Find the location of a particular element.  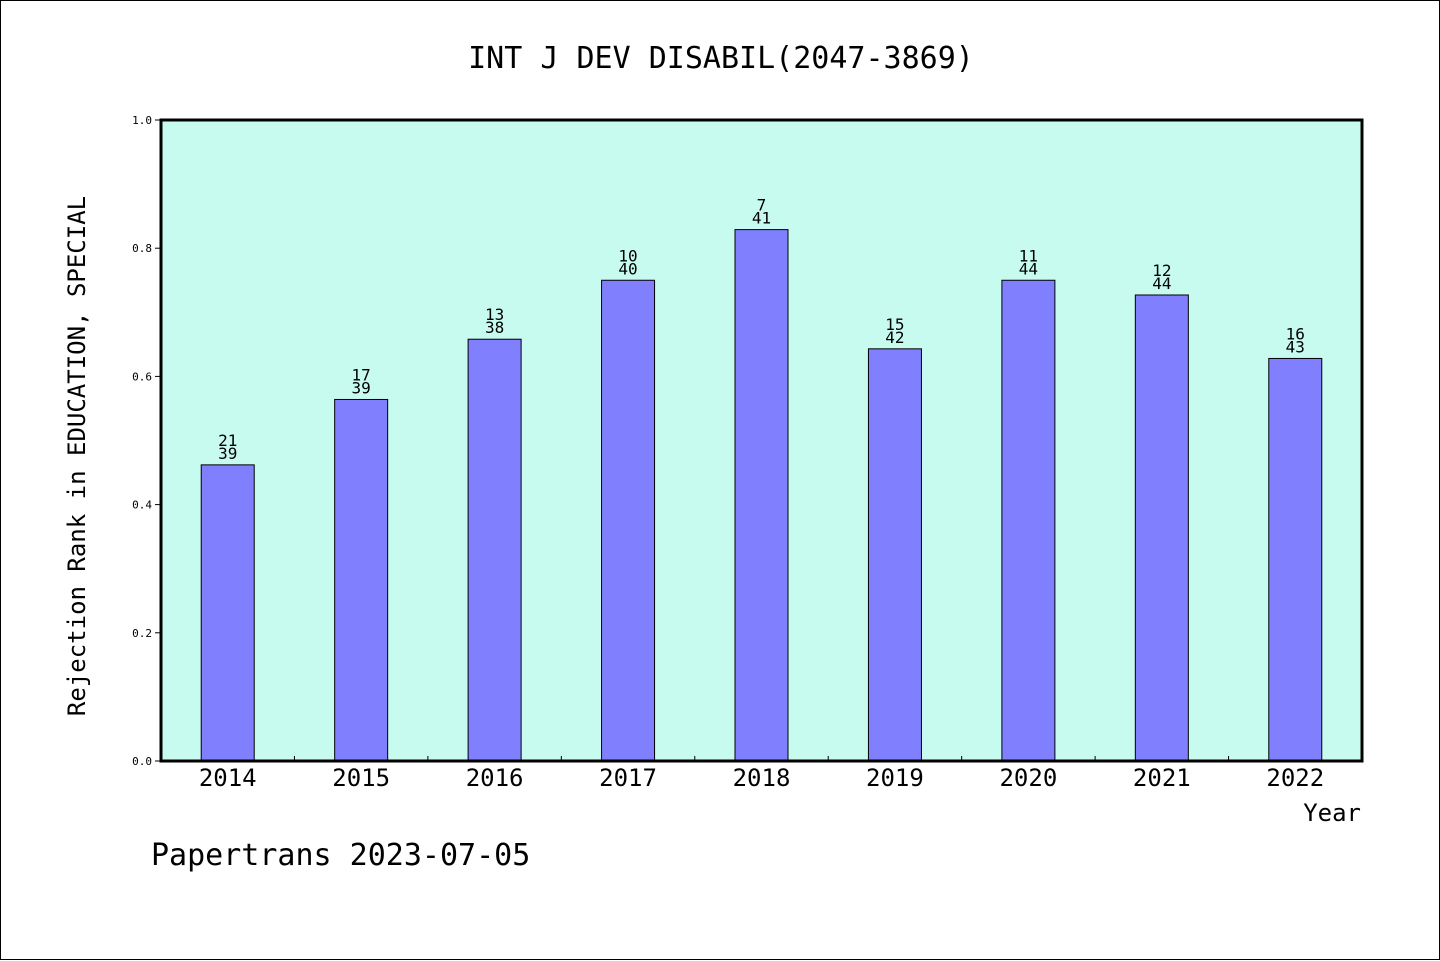

bar-2019 is located at coordinates (894, 555).